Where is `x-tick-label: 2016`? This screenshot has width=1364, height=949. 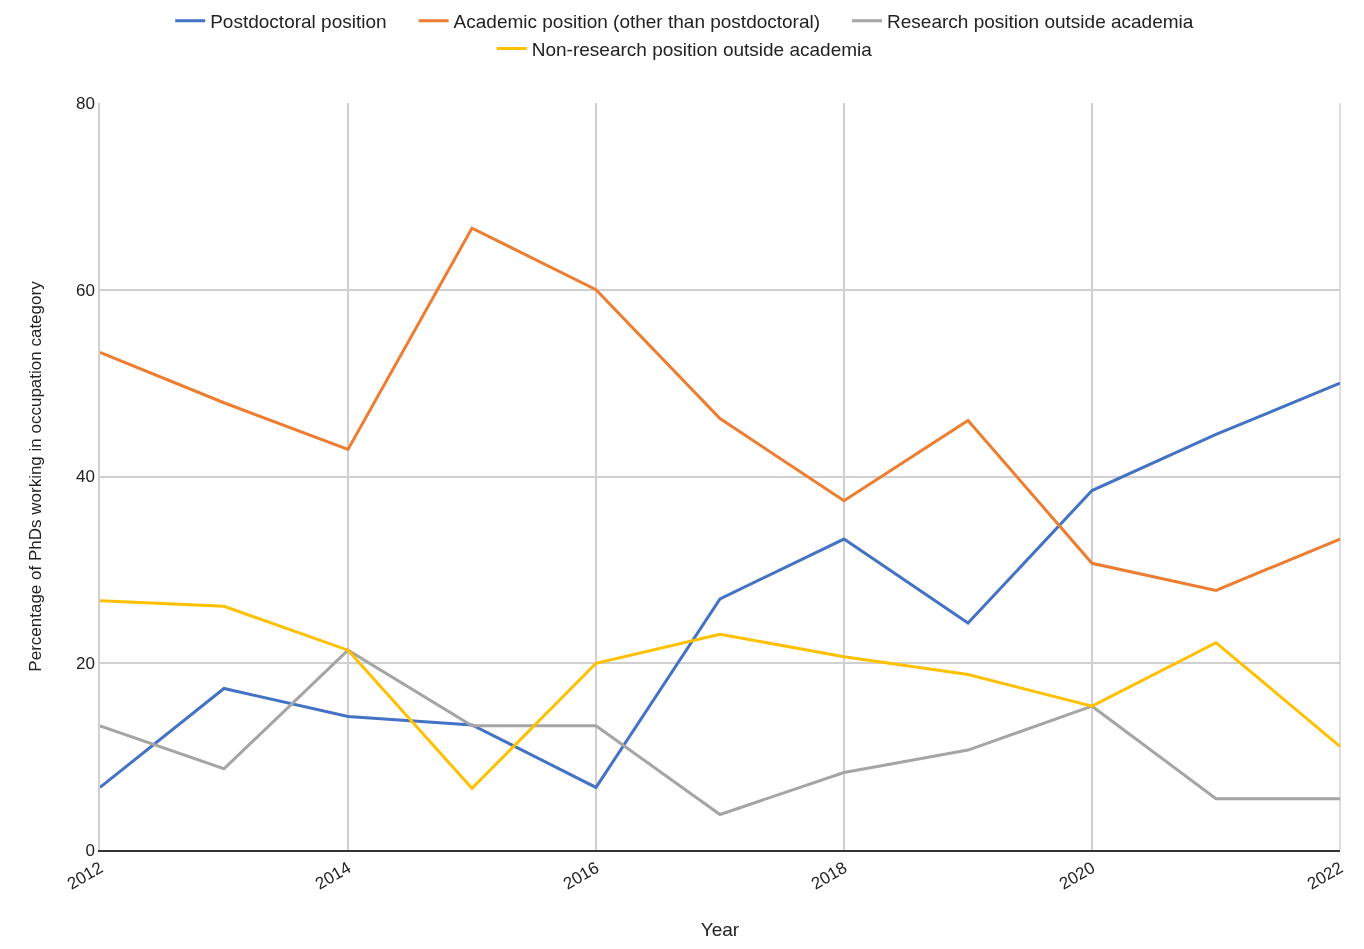 x-tick-label: 2016 is located at coordinates (581, 876).